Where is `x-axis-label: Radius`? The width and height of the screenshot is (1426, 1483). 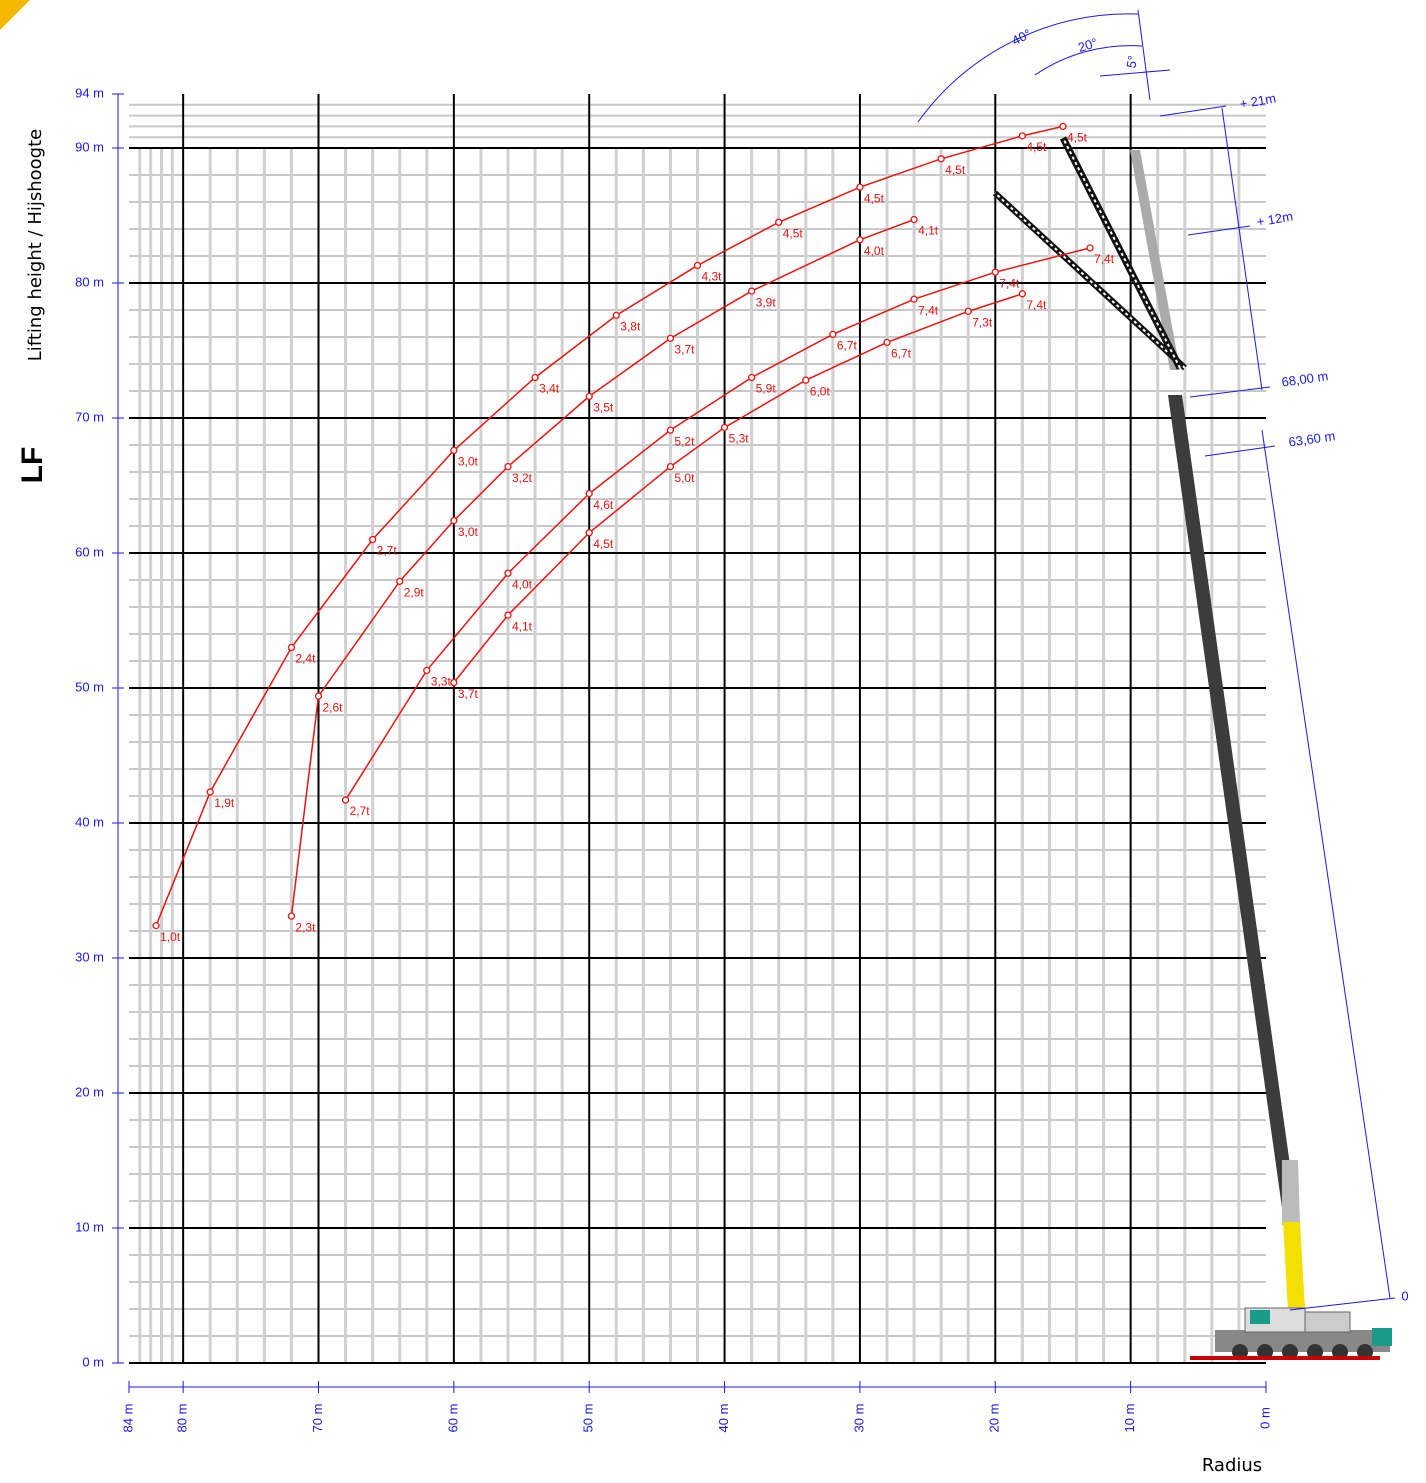 x-axis-label: Radius is located at coordinates (1232, 1465).